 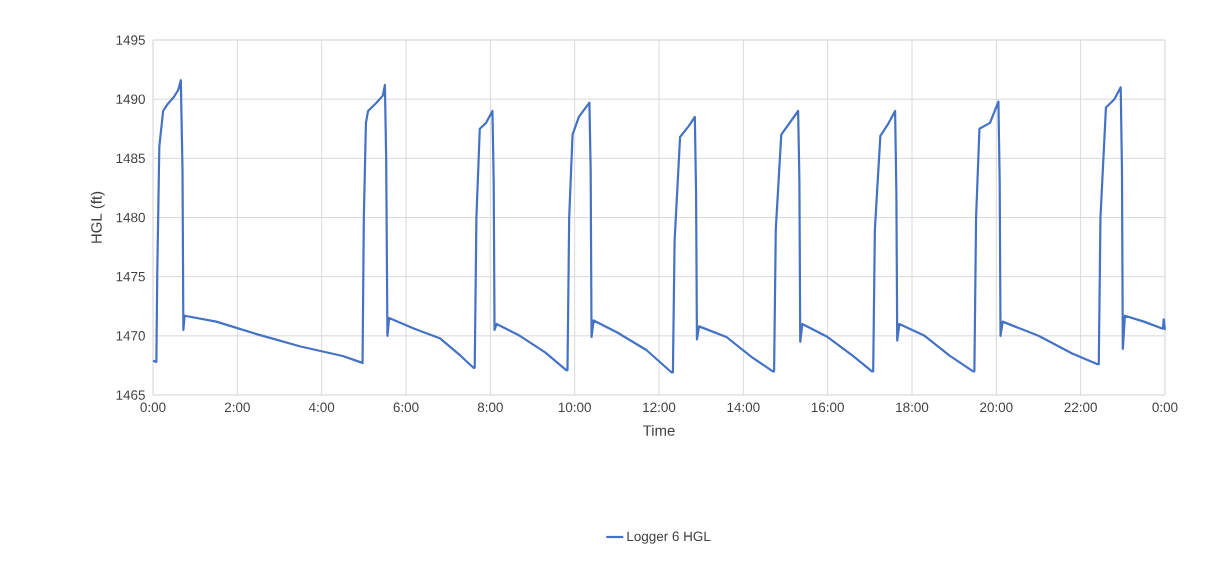 What do you see at coordinates (130, 99) in the screenshot?
I see `y-tick-label: 1490` at bounding box center [130, 99].